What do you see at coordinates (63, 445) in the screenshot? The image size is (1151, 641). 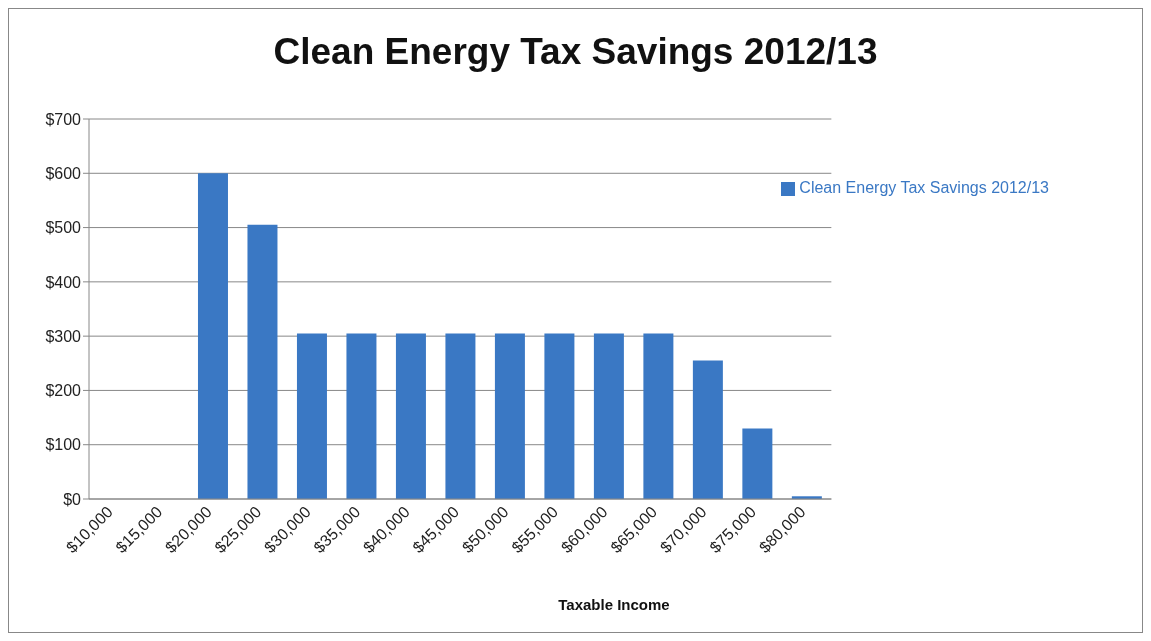 I see `y-tick-label: $100` at bounding box center [63, 445].